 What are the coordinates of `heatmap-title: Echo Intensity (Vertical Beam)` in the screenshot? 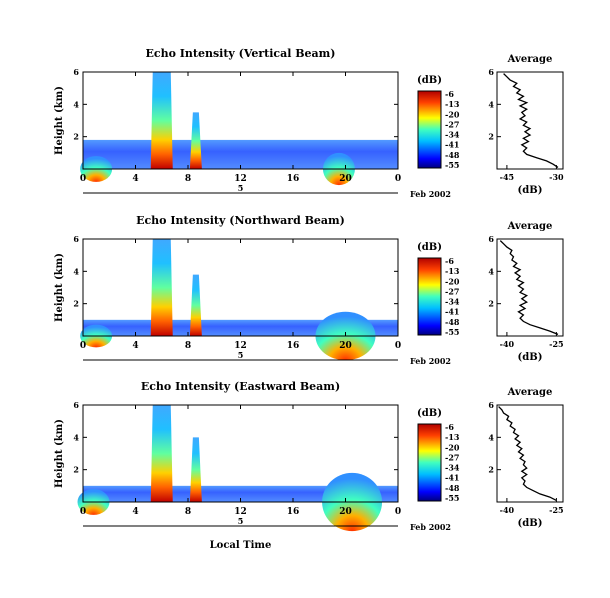 It's located at (240, 53).